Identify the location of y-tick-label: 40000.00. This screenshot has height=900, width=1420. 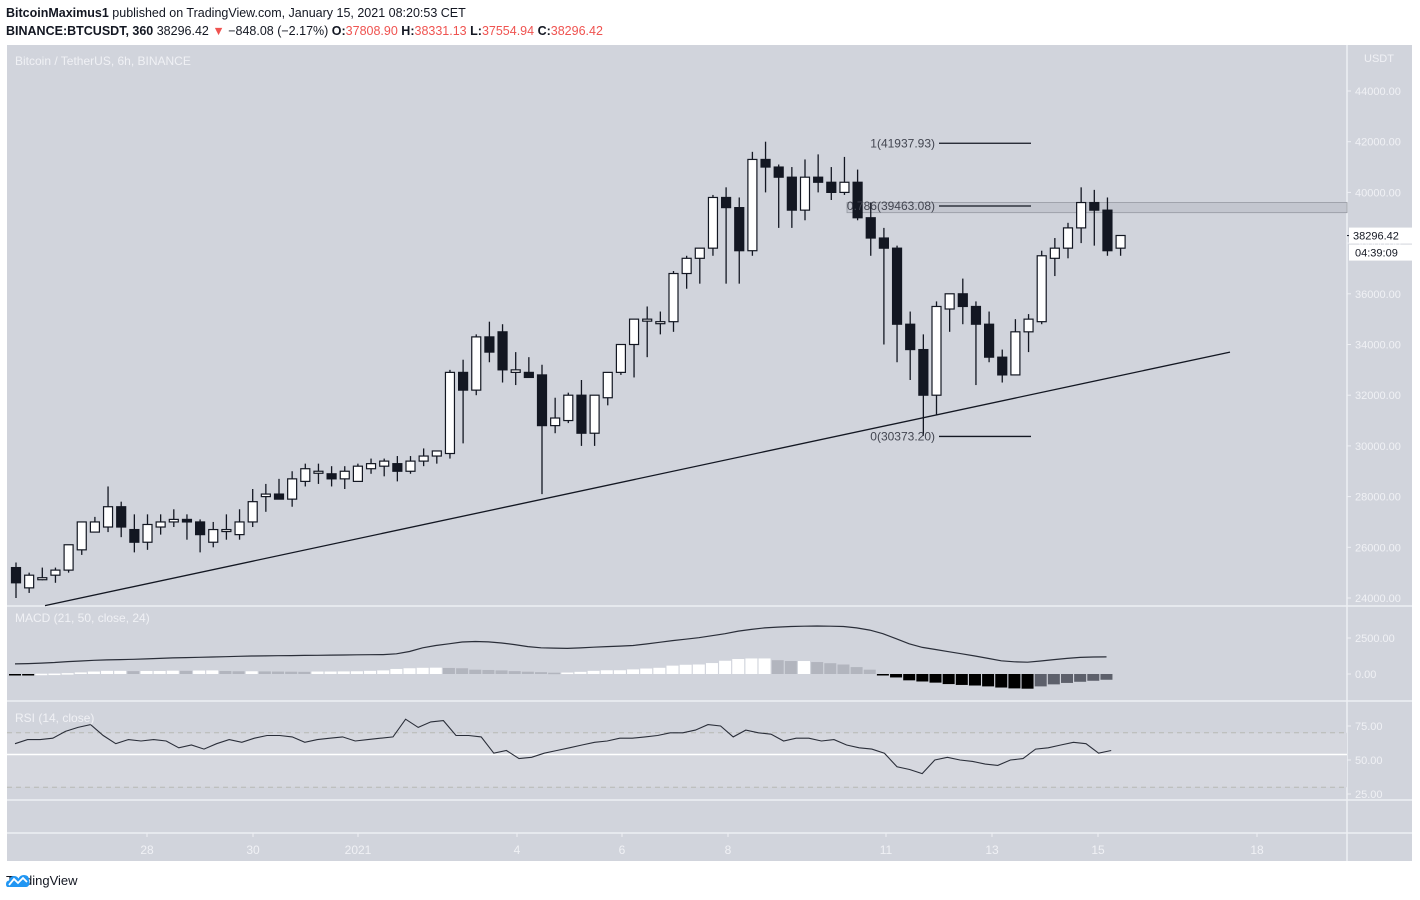
(1378, 193).